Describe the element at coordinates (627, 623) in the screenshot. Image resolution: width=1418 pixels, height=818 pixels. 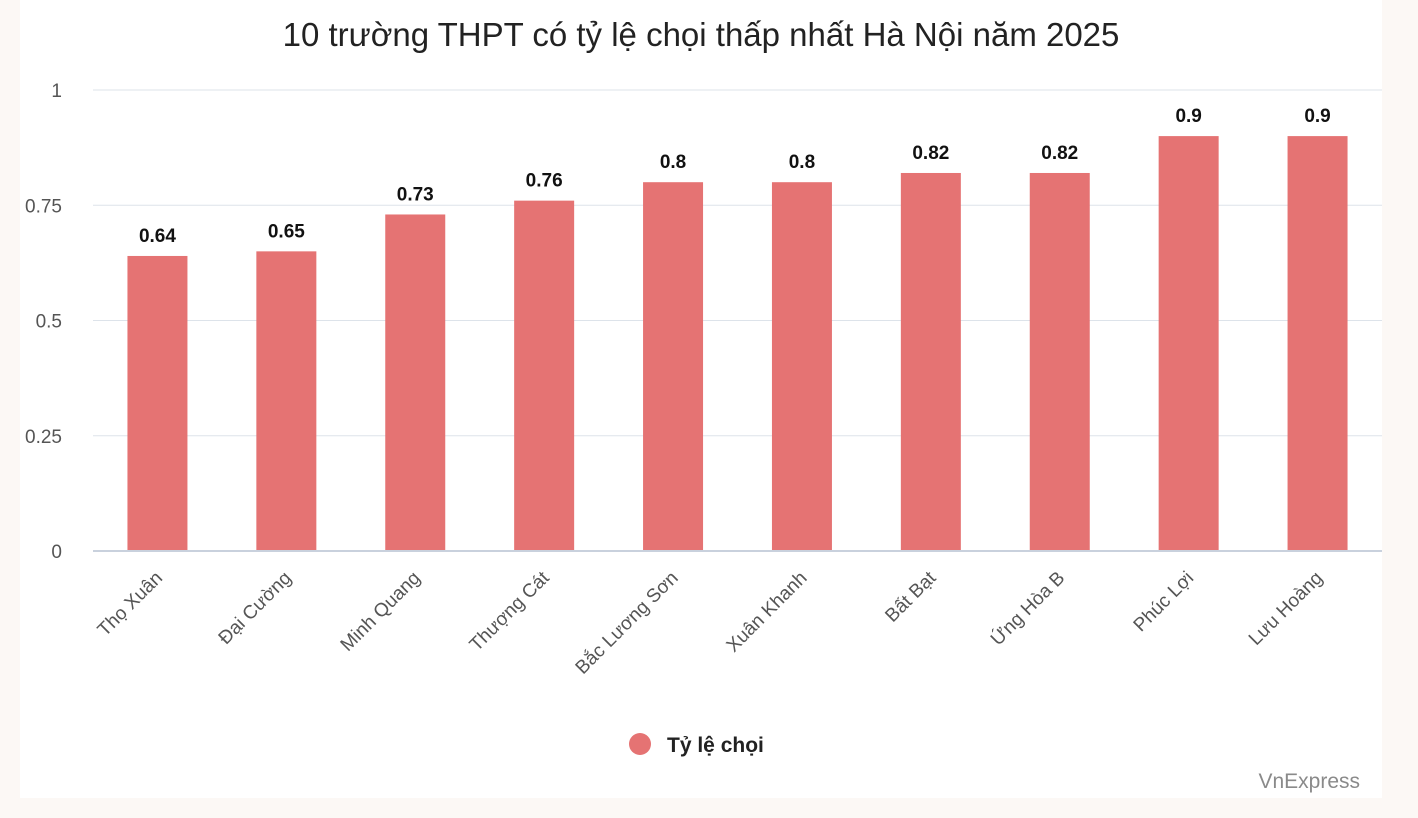
I see `x-tick-label: Bắc Lương Sơn` at that location.